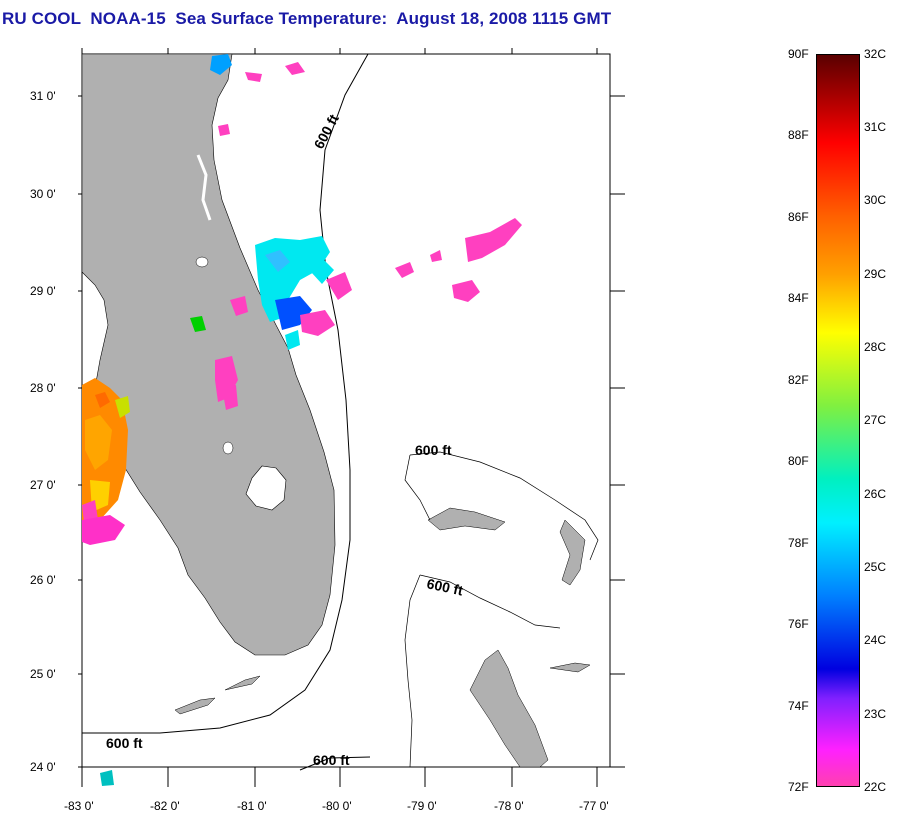  What do you see at coordinates (43, 767) in the screenshot?
I see `lat-label: 24 0'` at bounding box center [43, 767].